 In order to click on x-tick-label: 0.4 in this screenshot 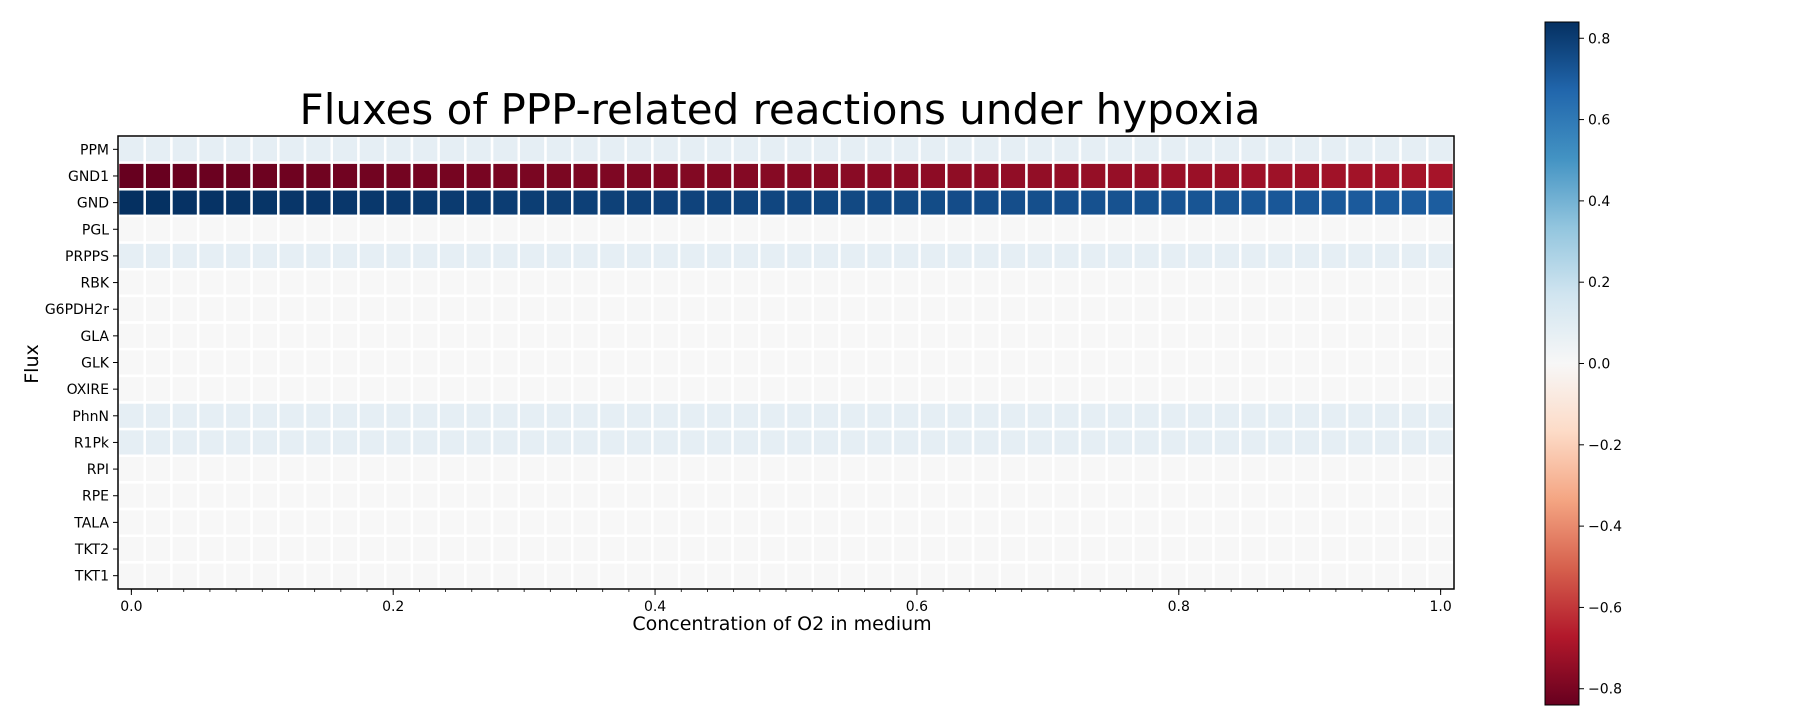, I will do `click(655, 607)`.